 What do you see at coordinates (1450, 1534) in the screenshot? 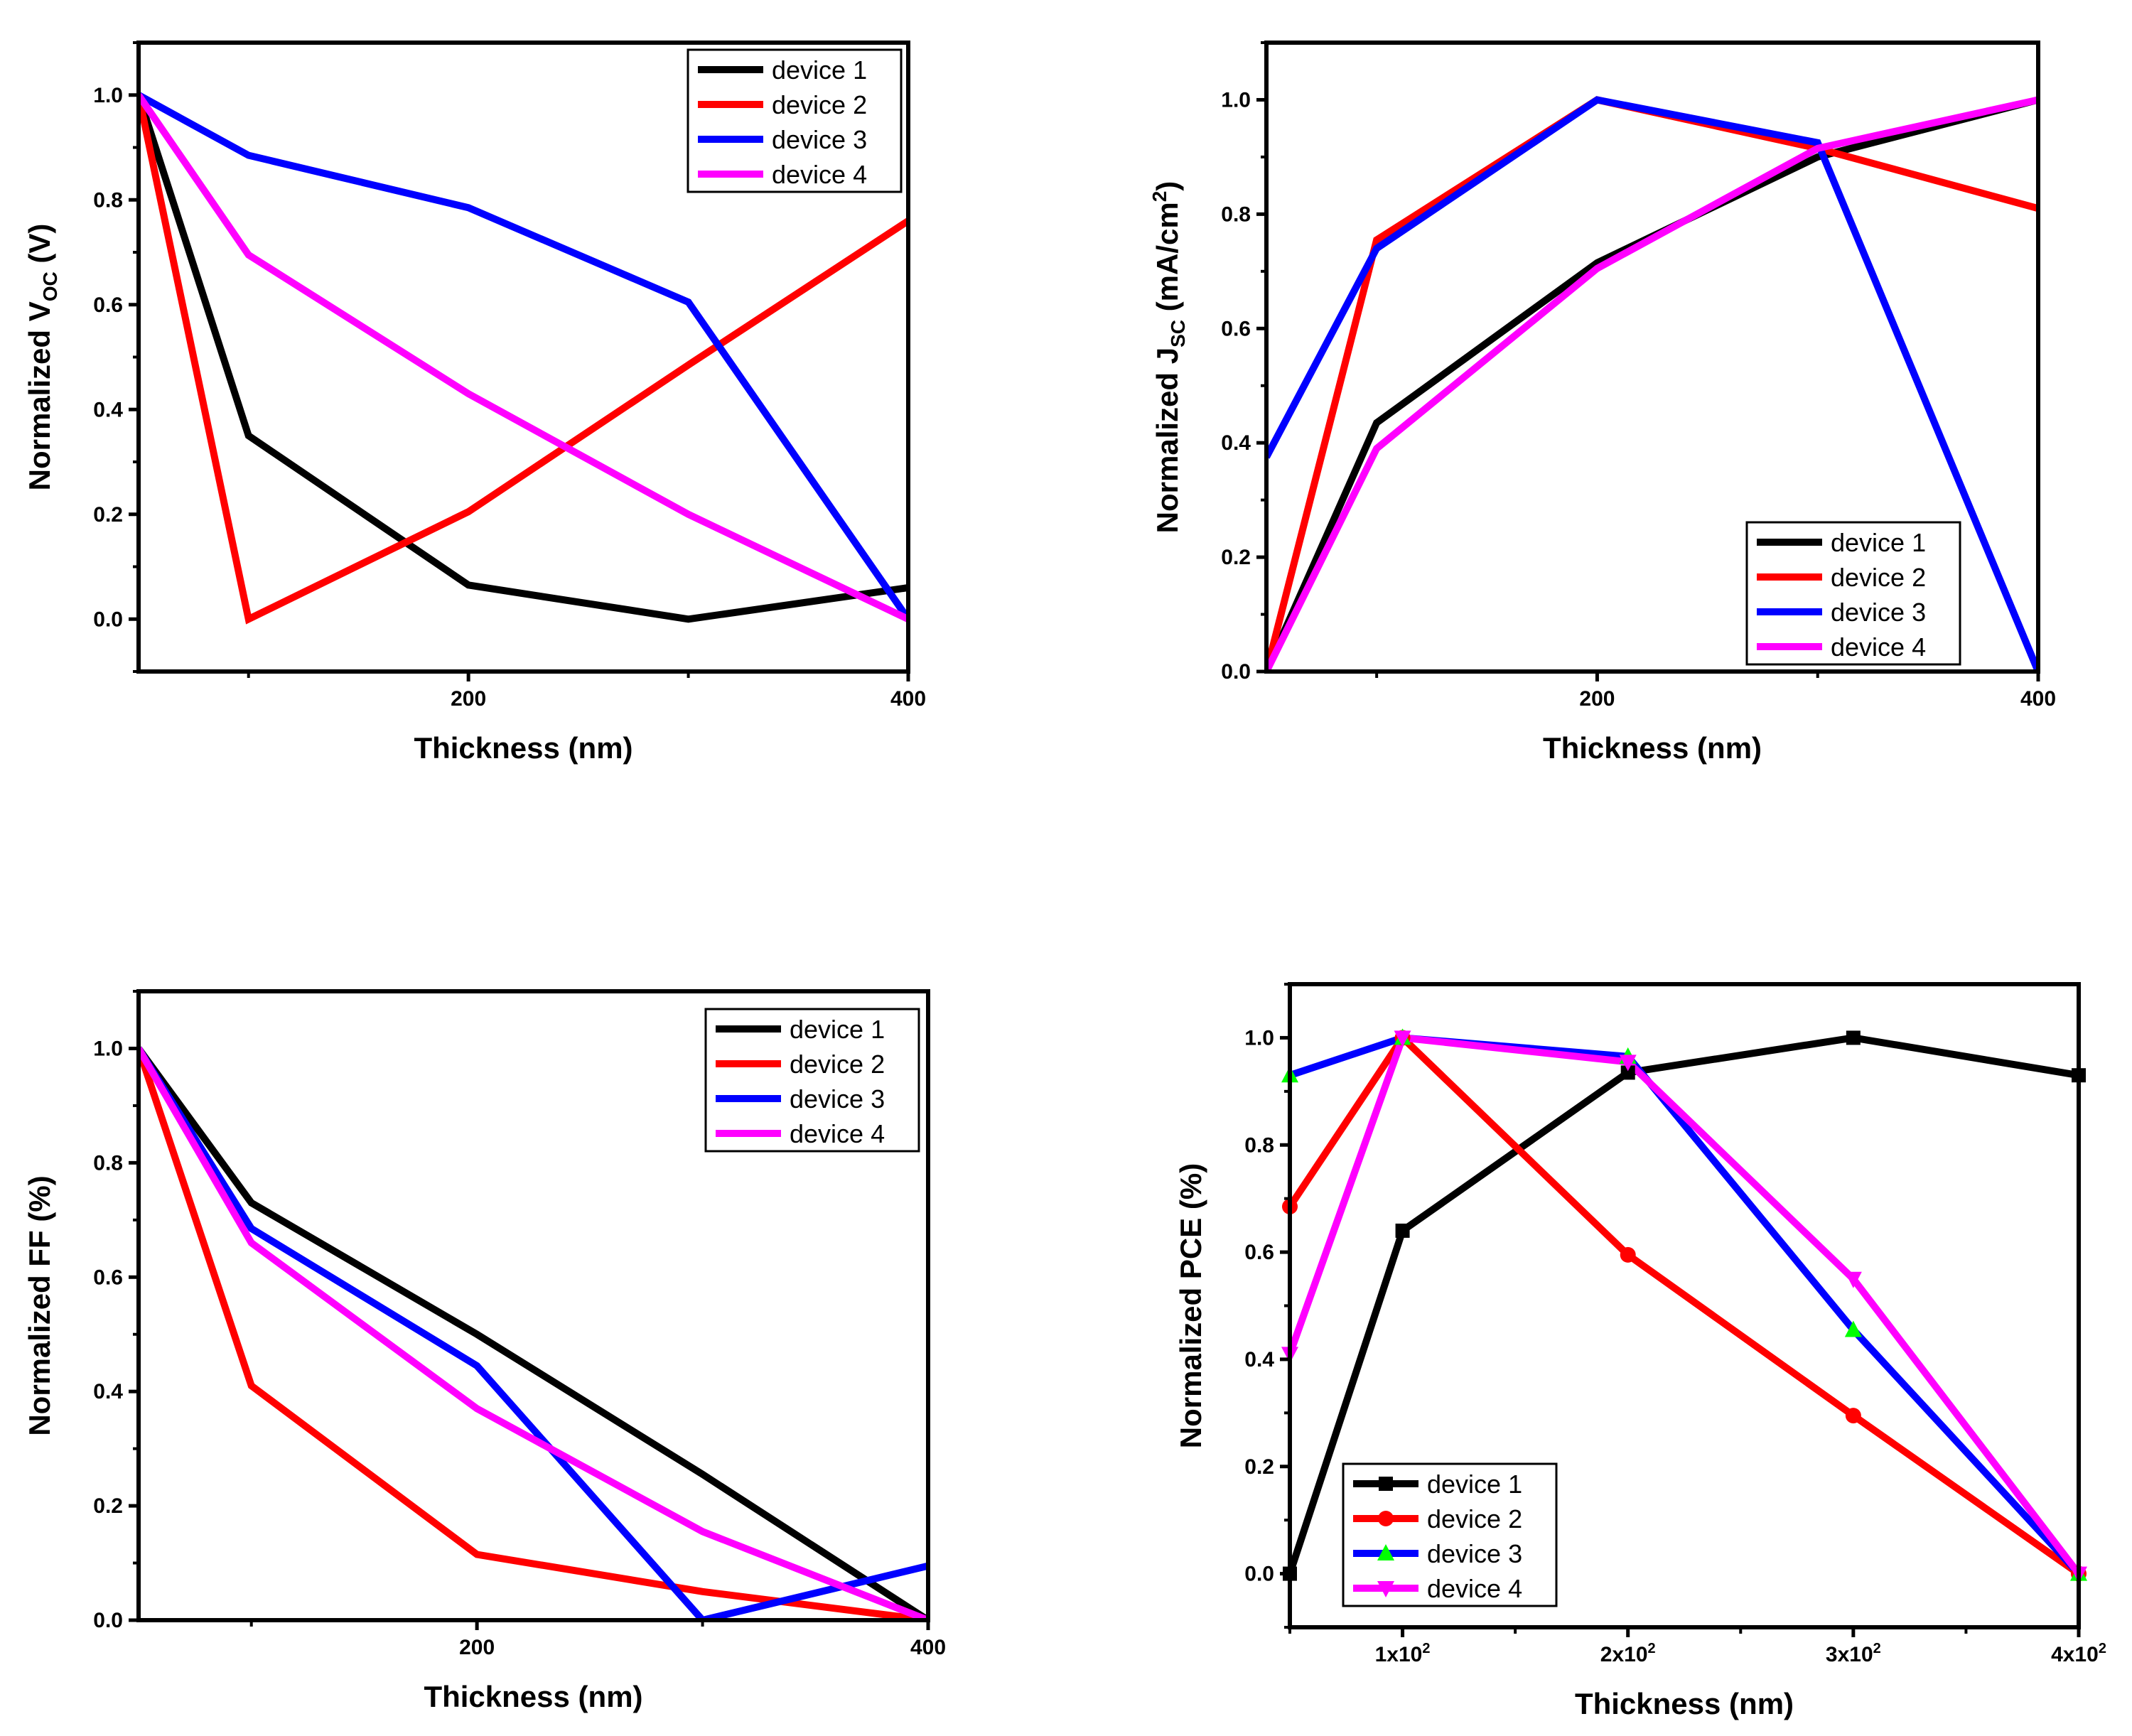
I see `pce-legend: device 1 device 2 device 3 device 4` at bounding box center [1450, 1534].